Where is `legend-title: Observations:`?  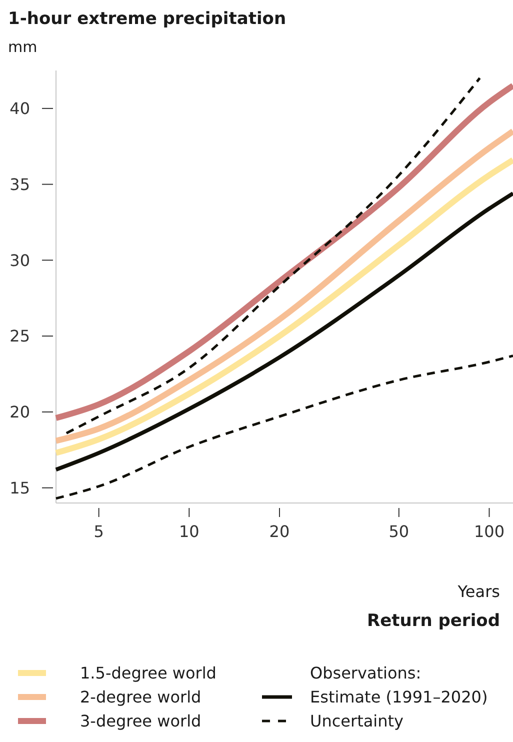
legend-title: Observations: is located at coordinates (366, 673).